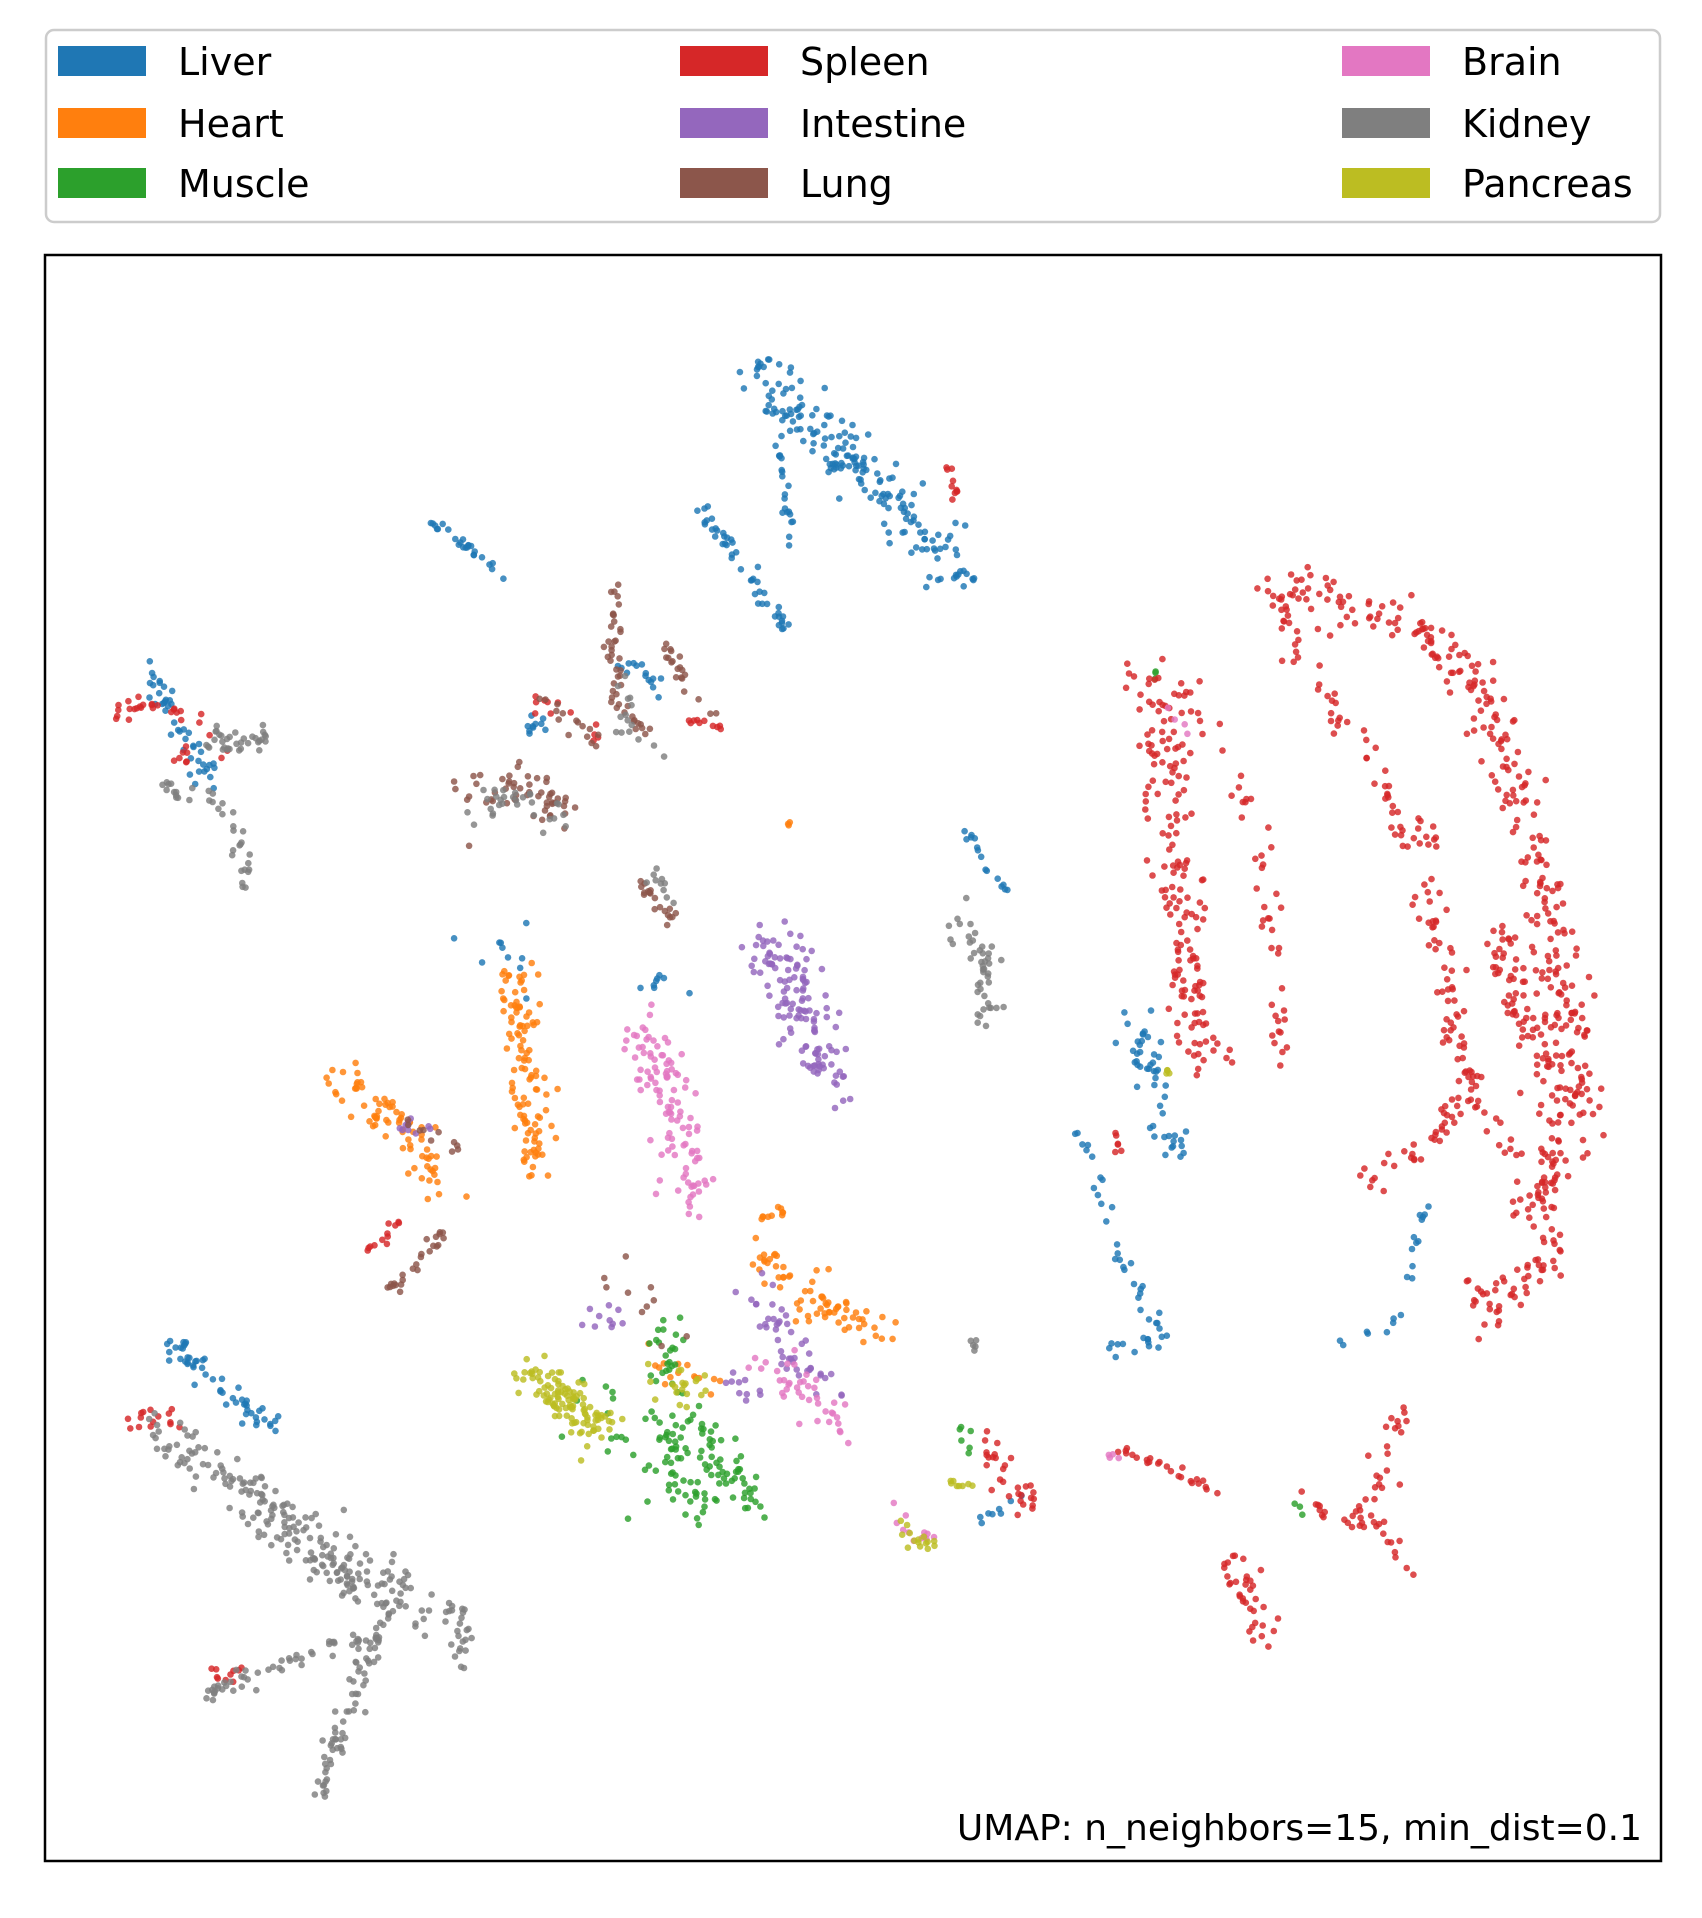  I want to click on legend-entry-brain: Brain, so click(1452, 62).